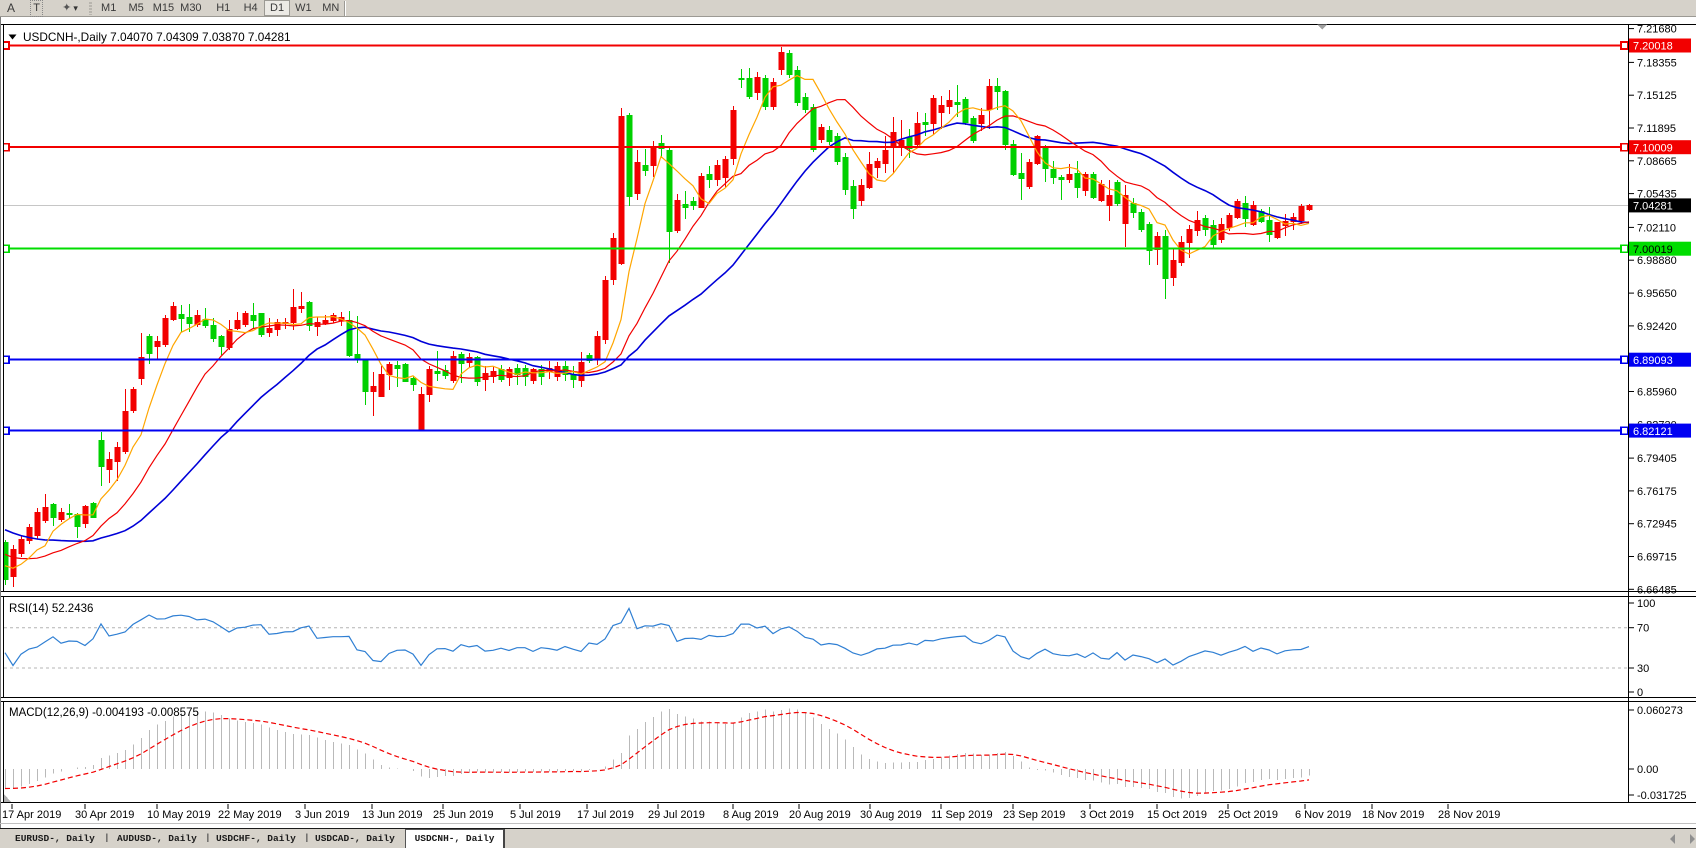 This screenshot has height=848, width=1696. Describe the element at coordinates (751, 815) in the screenshot. I see `svg-text: 8 Aug 2019` at that location.